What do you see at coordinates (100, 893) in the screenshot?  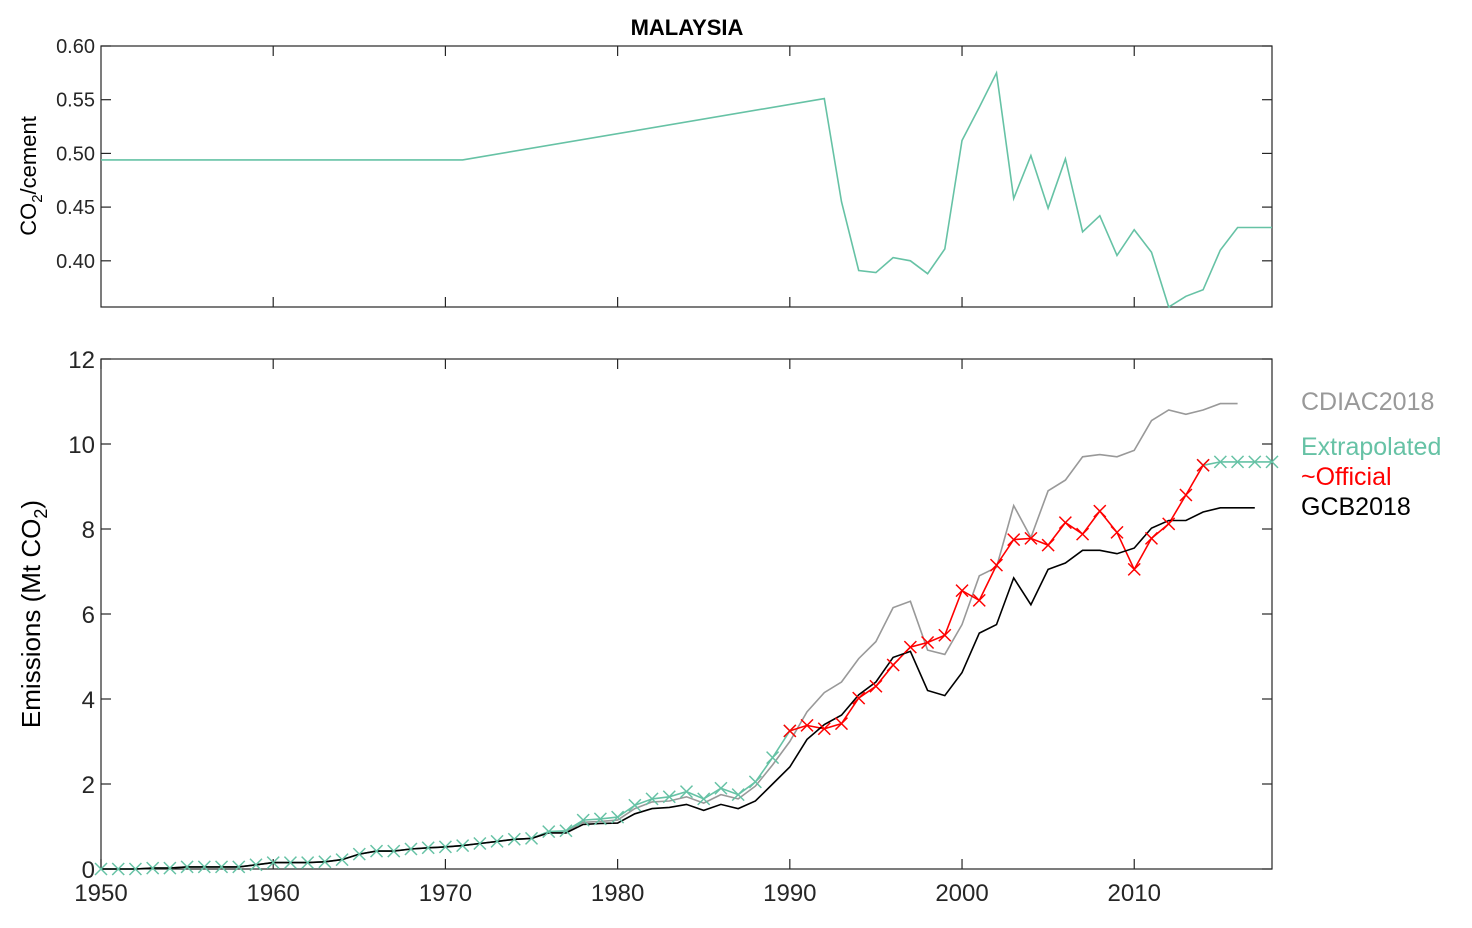 I see `x-tick-label: 1950` at bounding box center [100, 893].